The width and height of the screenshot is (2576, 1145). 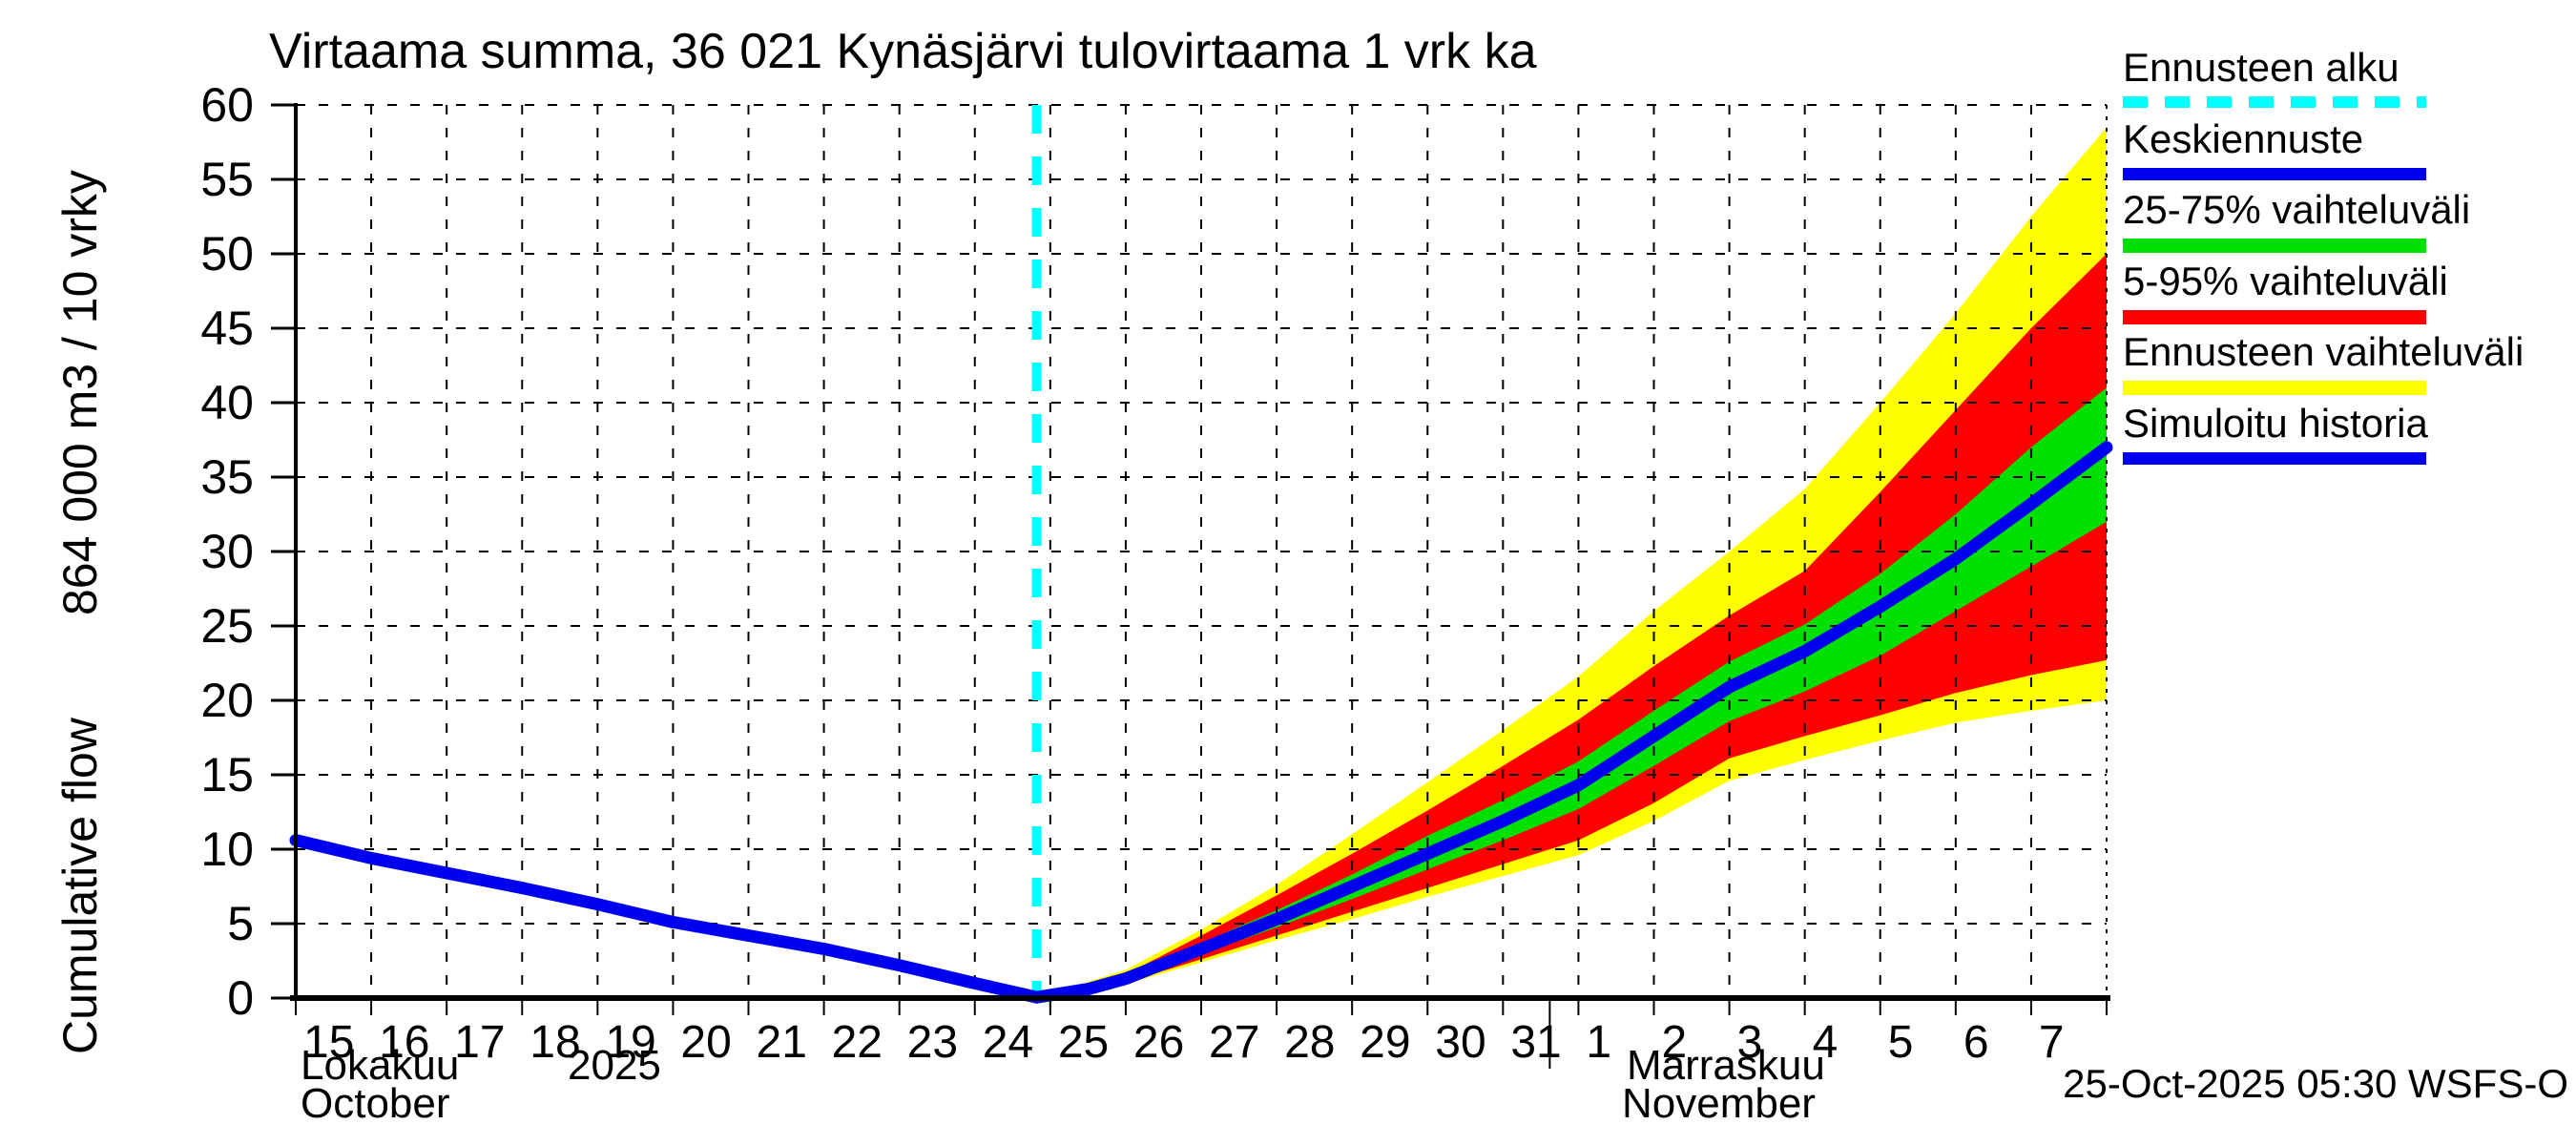 What do you see at coordinates (666, 919) in the screenshot?
I see `simulated-history-line` at bounding box center [666, 919].